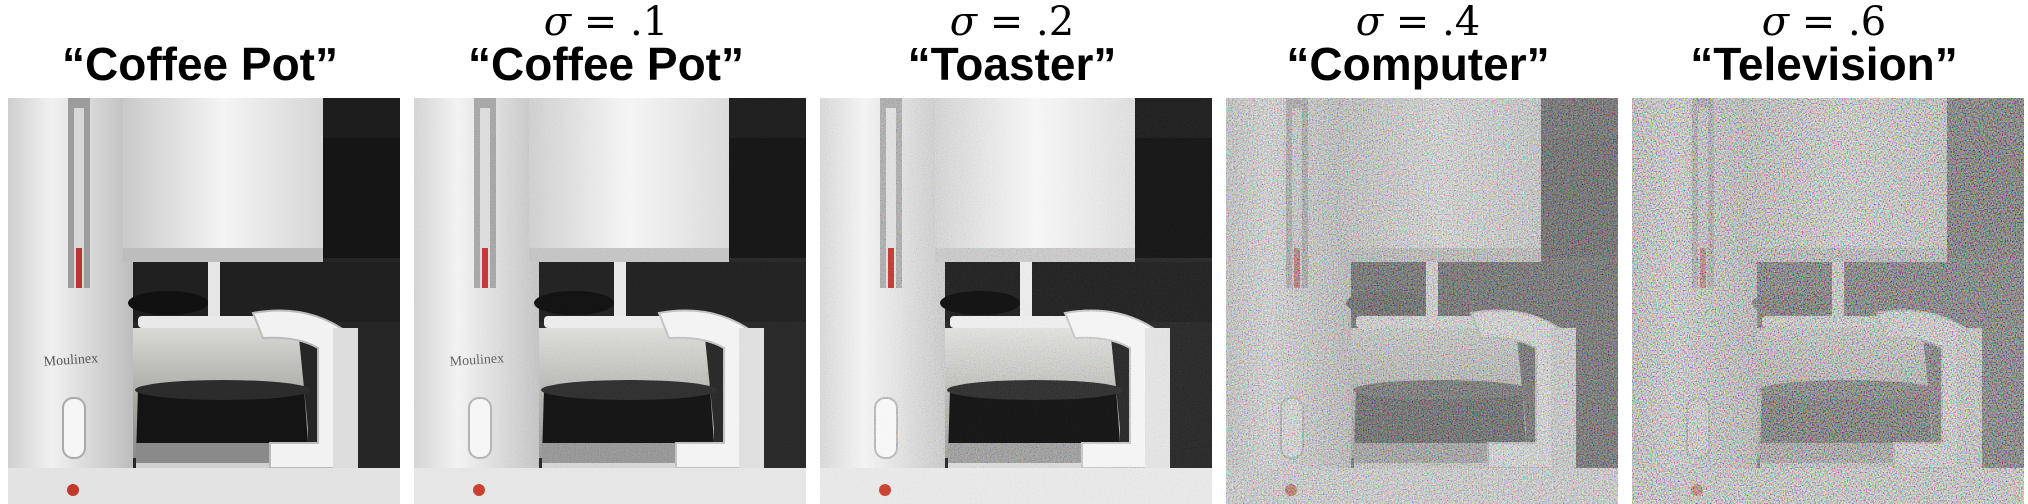 This screenshot has height=504, width=2028. I want to click on sigma-value: = .6, so click(1838, 22).